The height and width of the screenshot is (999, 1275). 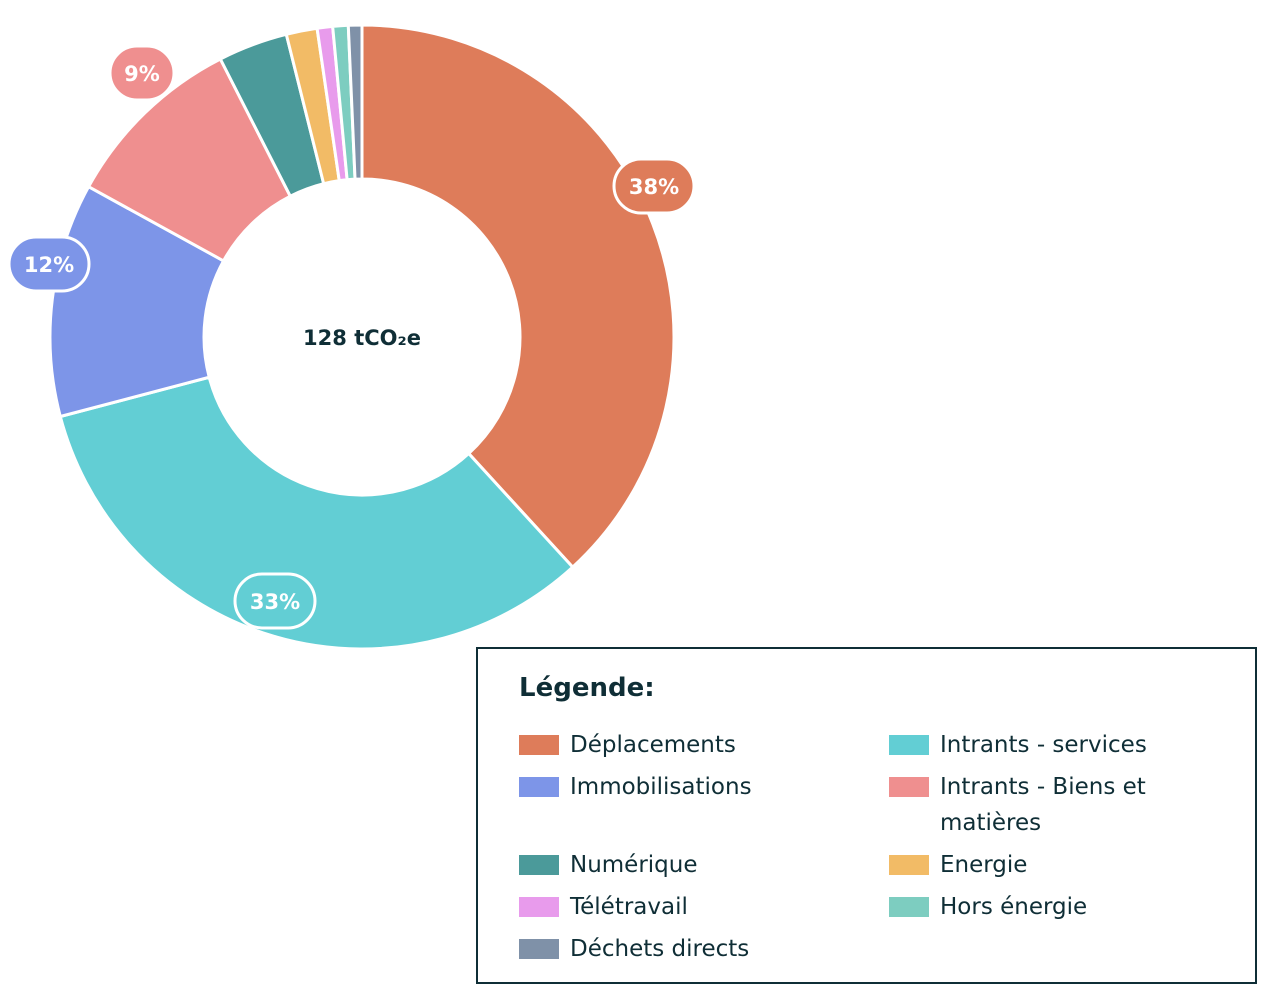 What do you see at coordinates (704, 805) in the screenshot?
I see `legend-item-immobilisations: Immobilisations` at bounding box center [704, 805].